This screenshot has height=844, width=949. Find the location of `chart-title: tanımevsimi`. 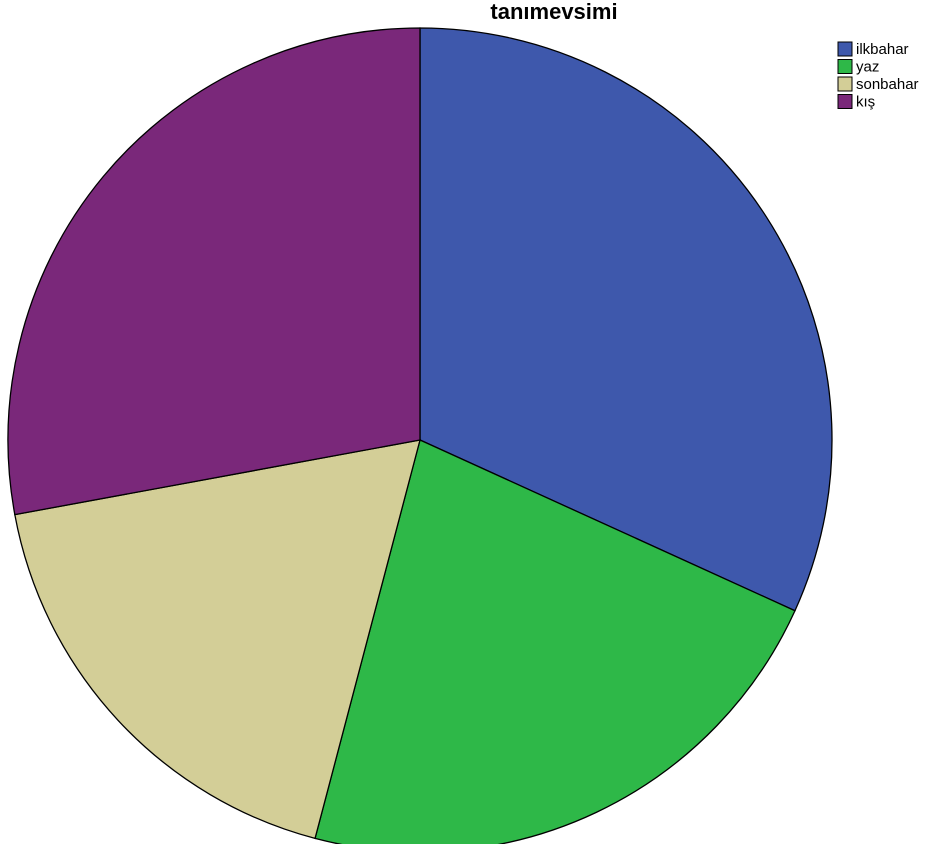

chart-title: tanımevsimi is located at coordinates (553, 12).